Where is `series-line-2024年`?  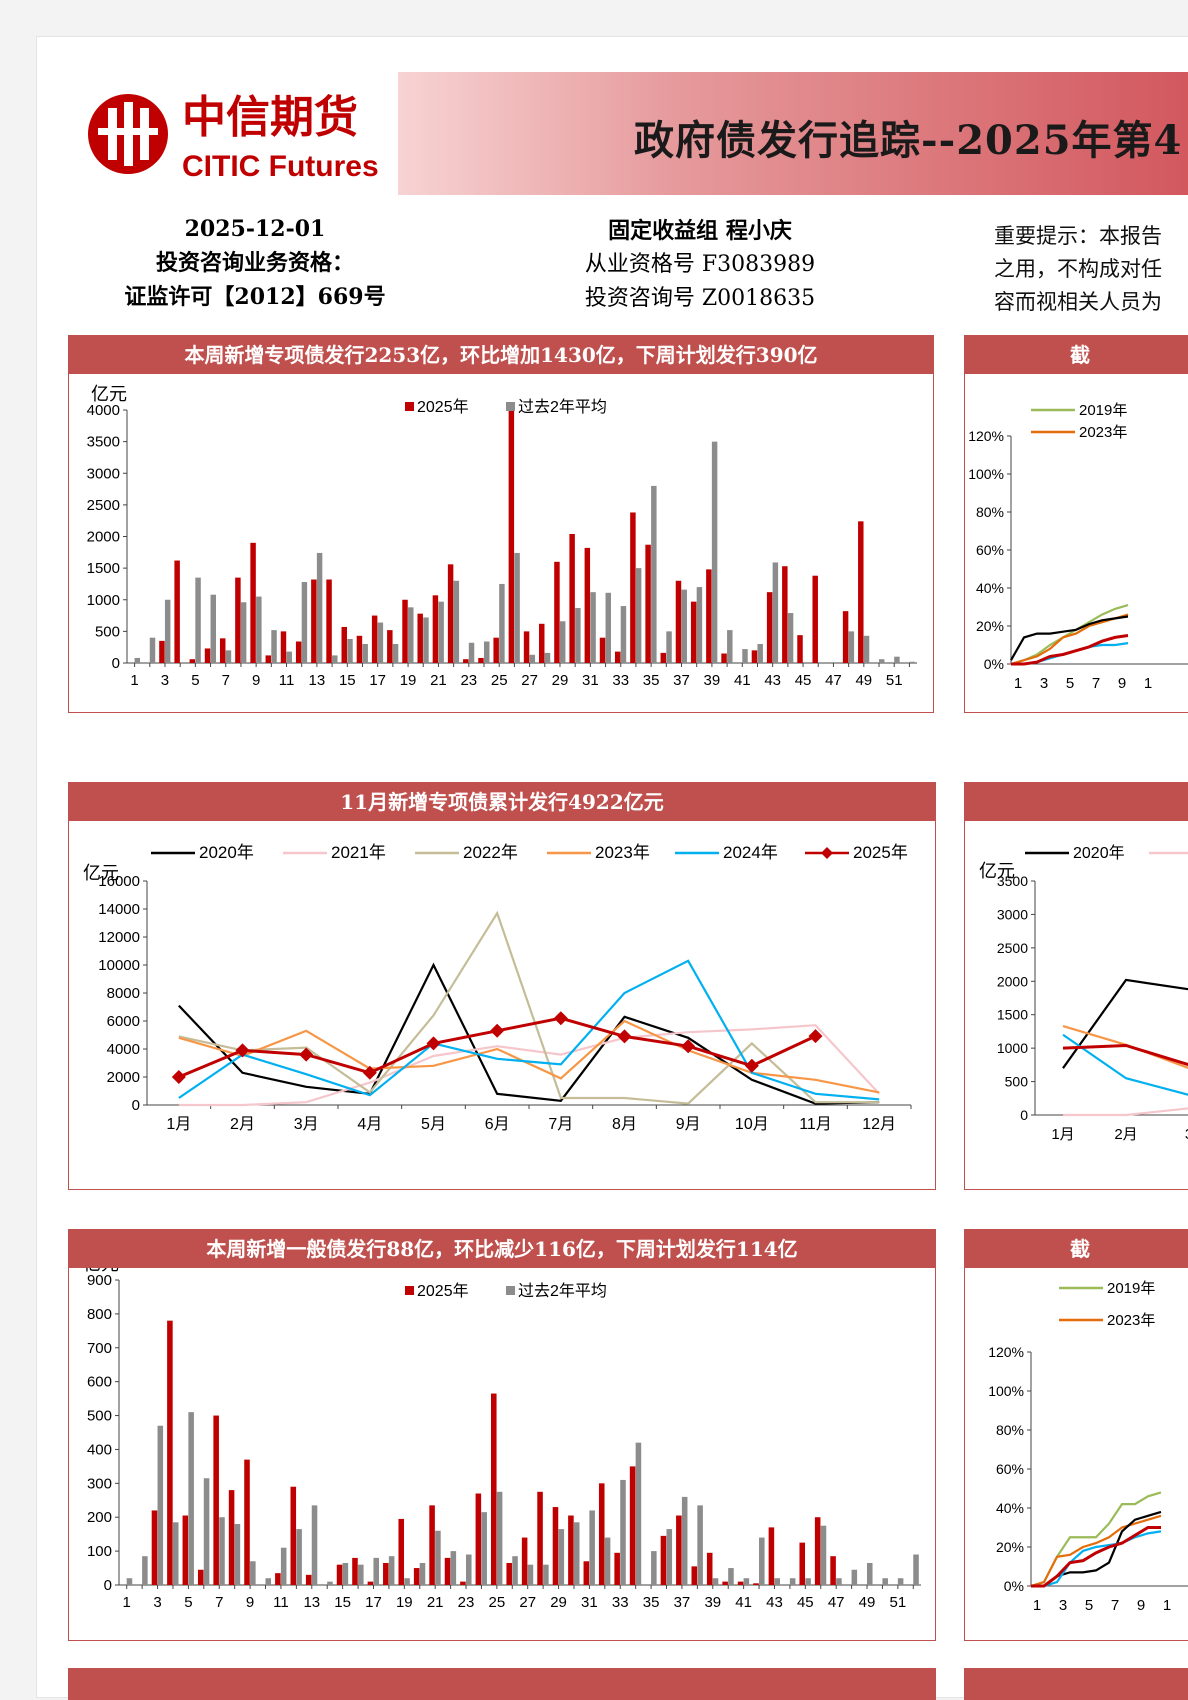 series-line-2024年 is located at coordinates (529, 1030).